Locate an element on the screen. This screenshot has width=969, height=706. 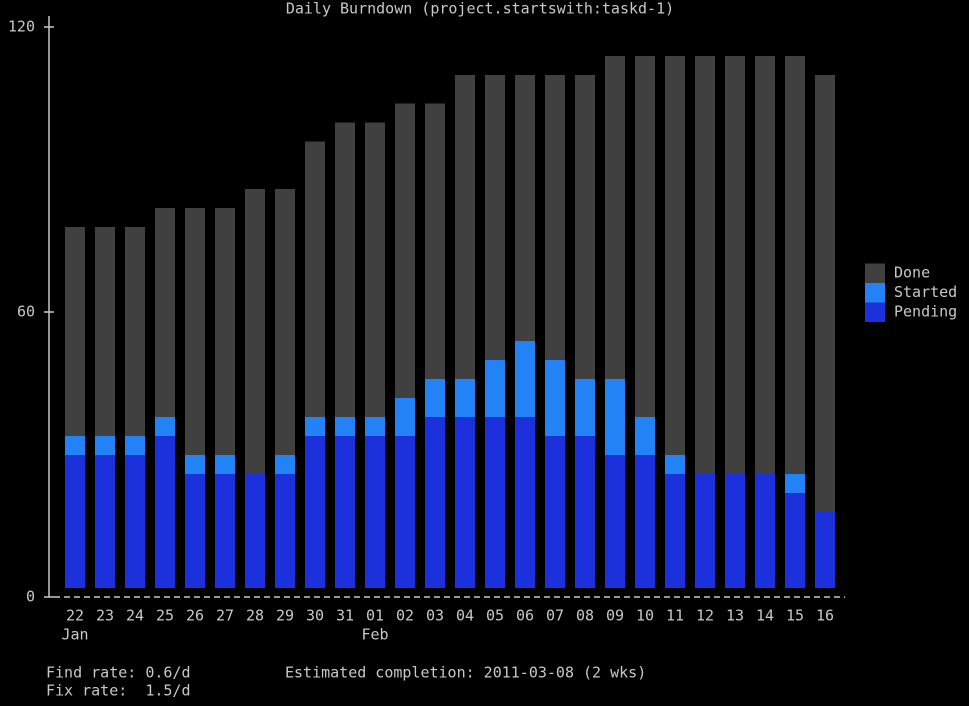
x-tick-label: 30 is located at coordinates (315, 616).